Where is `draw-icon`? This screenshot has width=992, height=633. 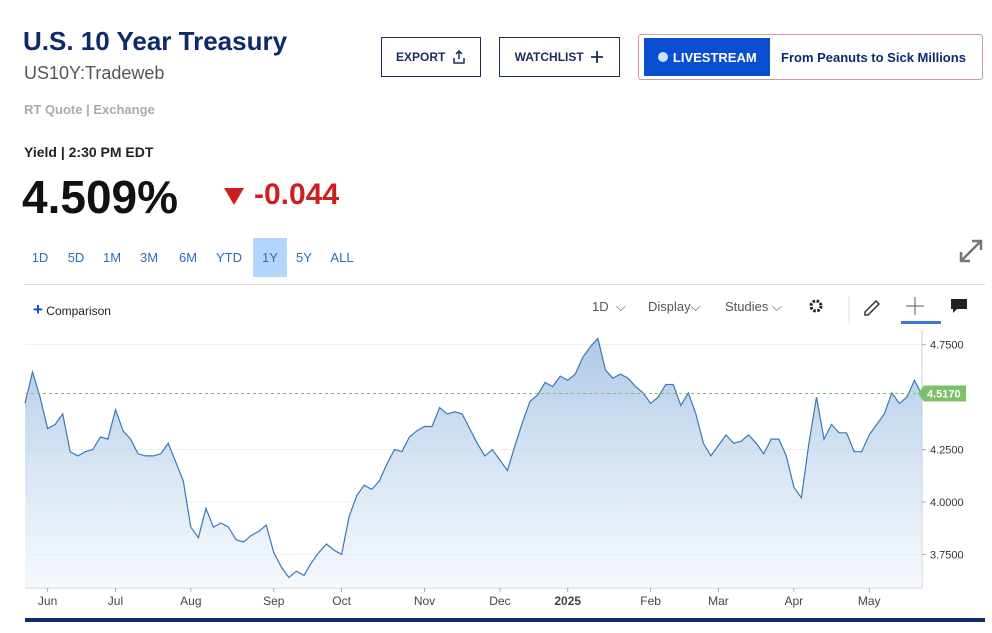 draw-icon is located at coordinates (872, 307).